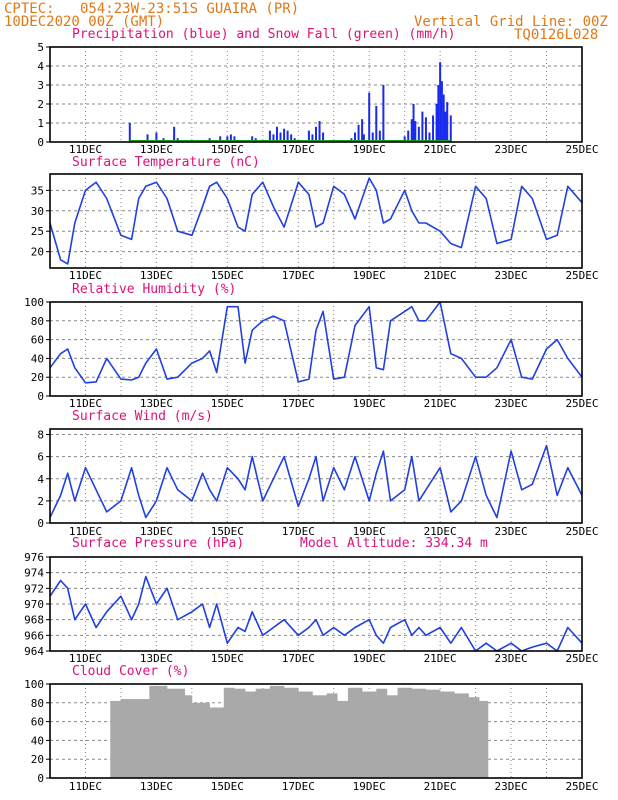  I want to click on panel-frame-wind, so click(316, 476).